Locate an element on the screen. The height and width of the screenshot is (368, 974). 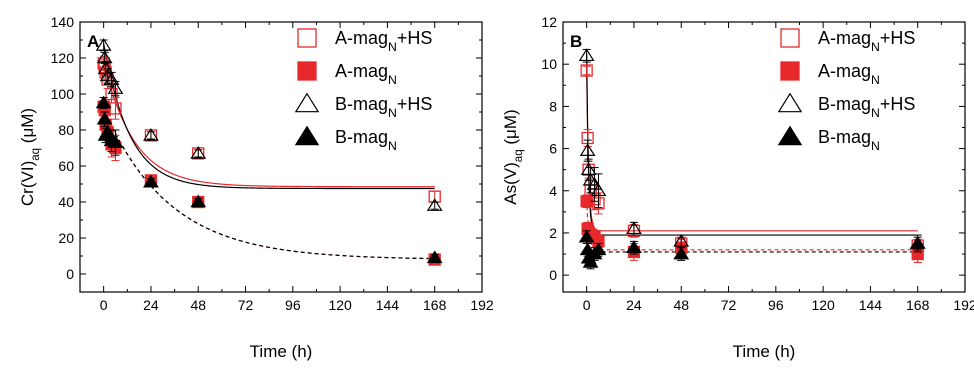
y-axis-label: Cr(VI)aq (μM) is located at coordinates (30, 157).